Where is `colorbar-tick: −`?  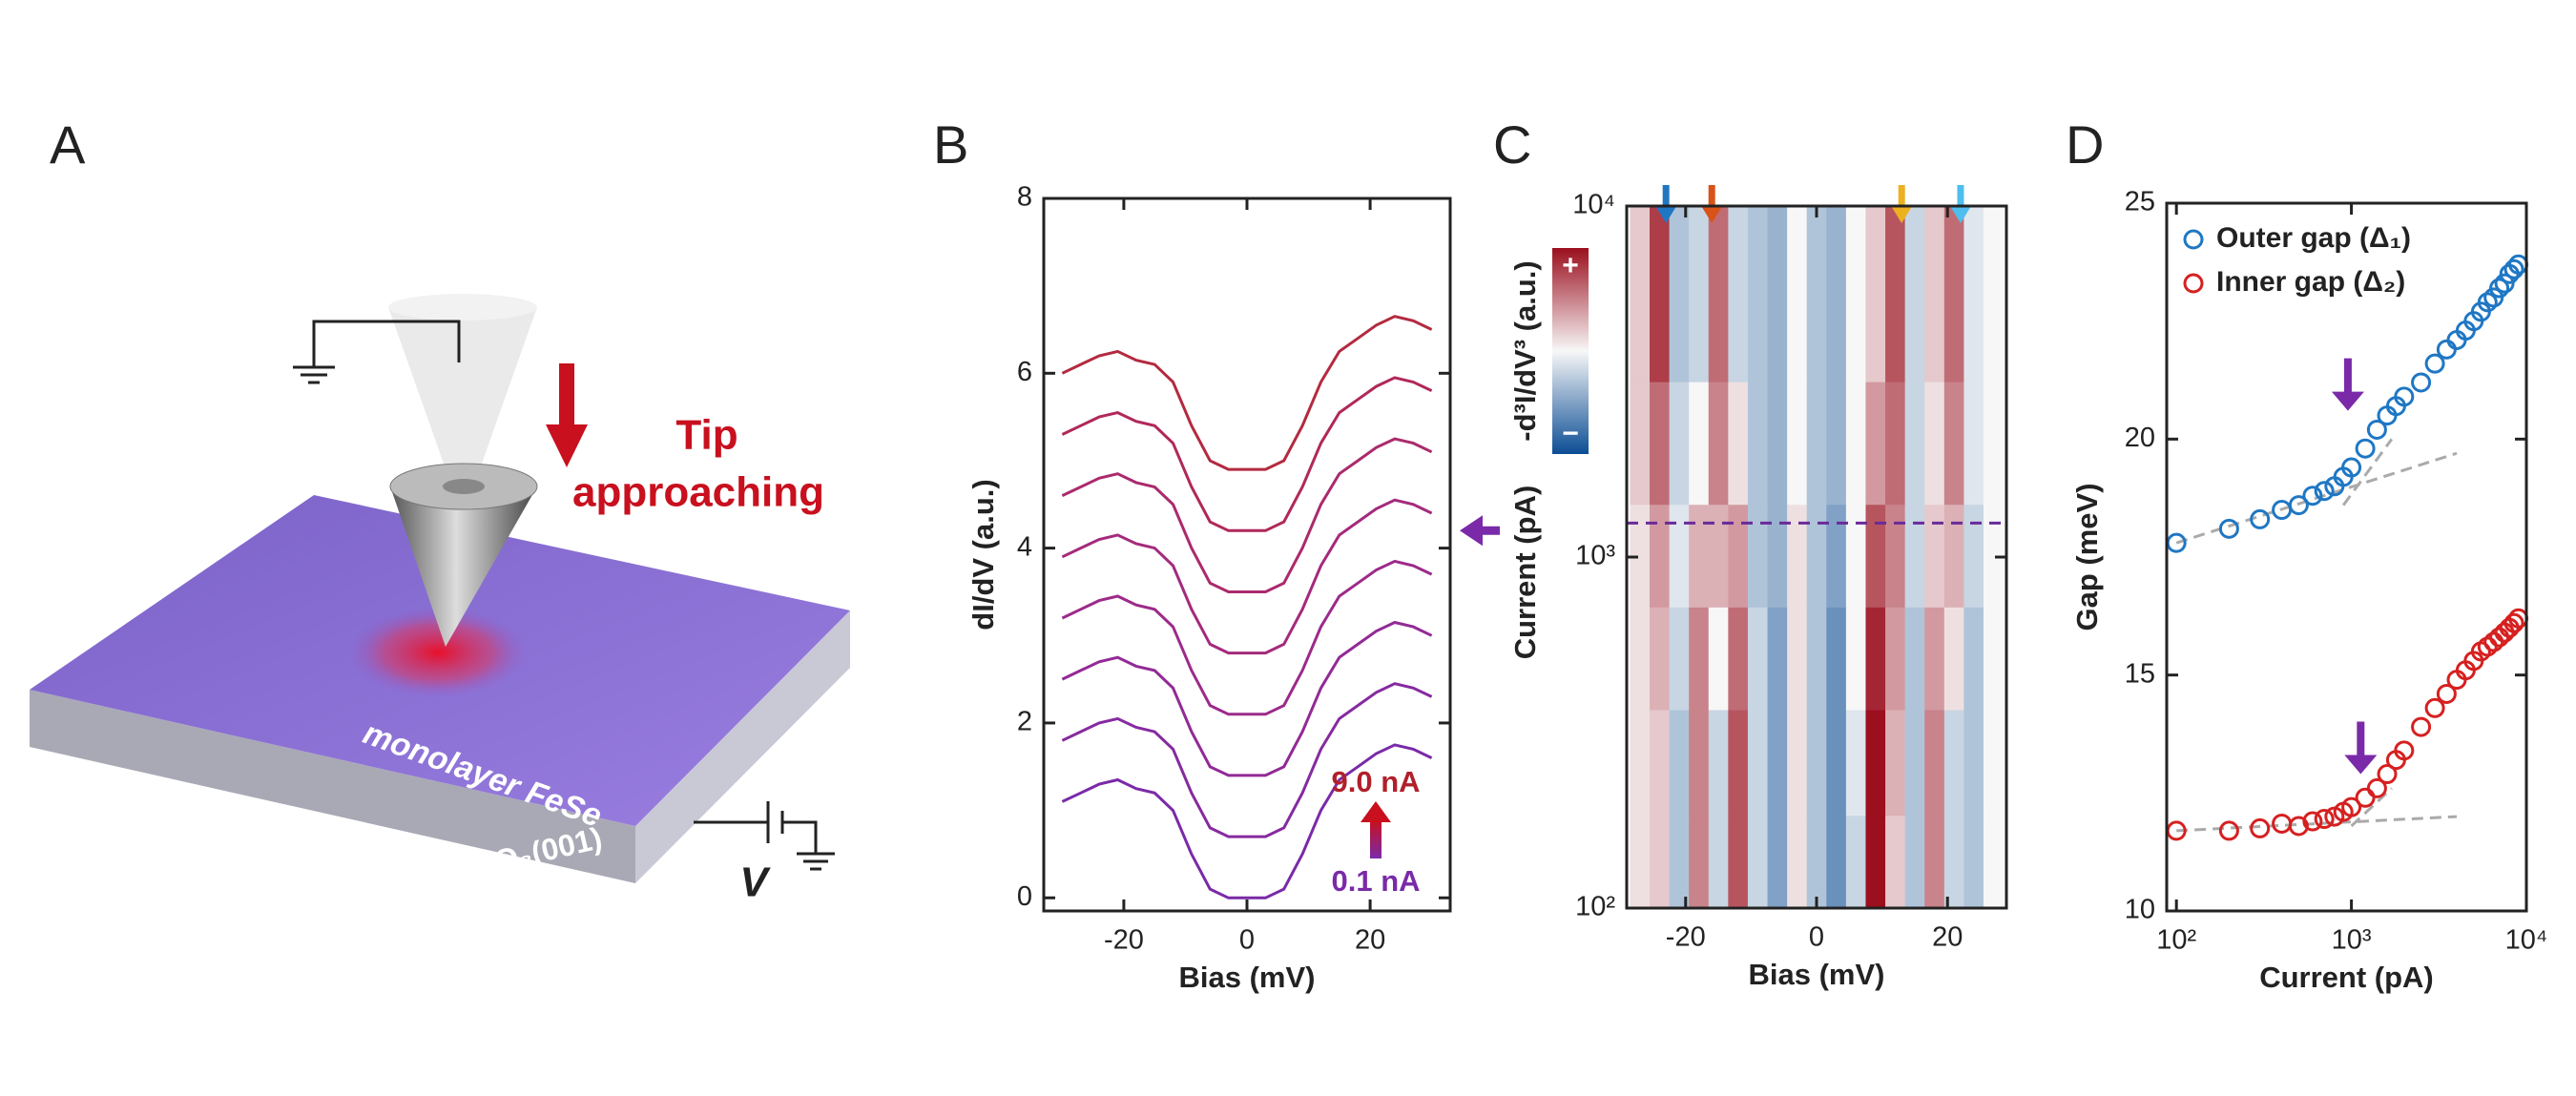 colorbar-tick: − is located at coordinates (1570, 433).